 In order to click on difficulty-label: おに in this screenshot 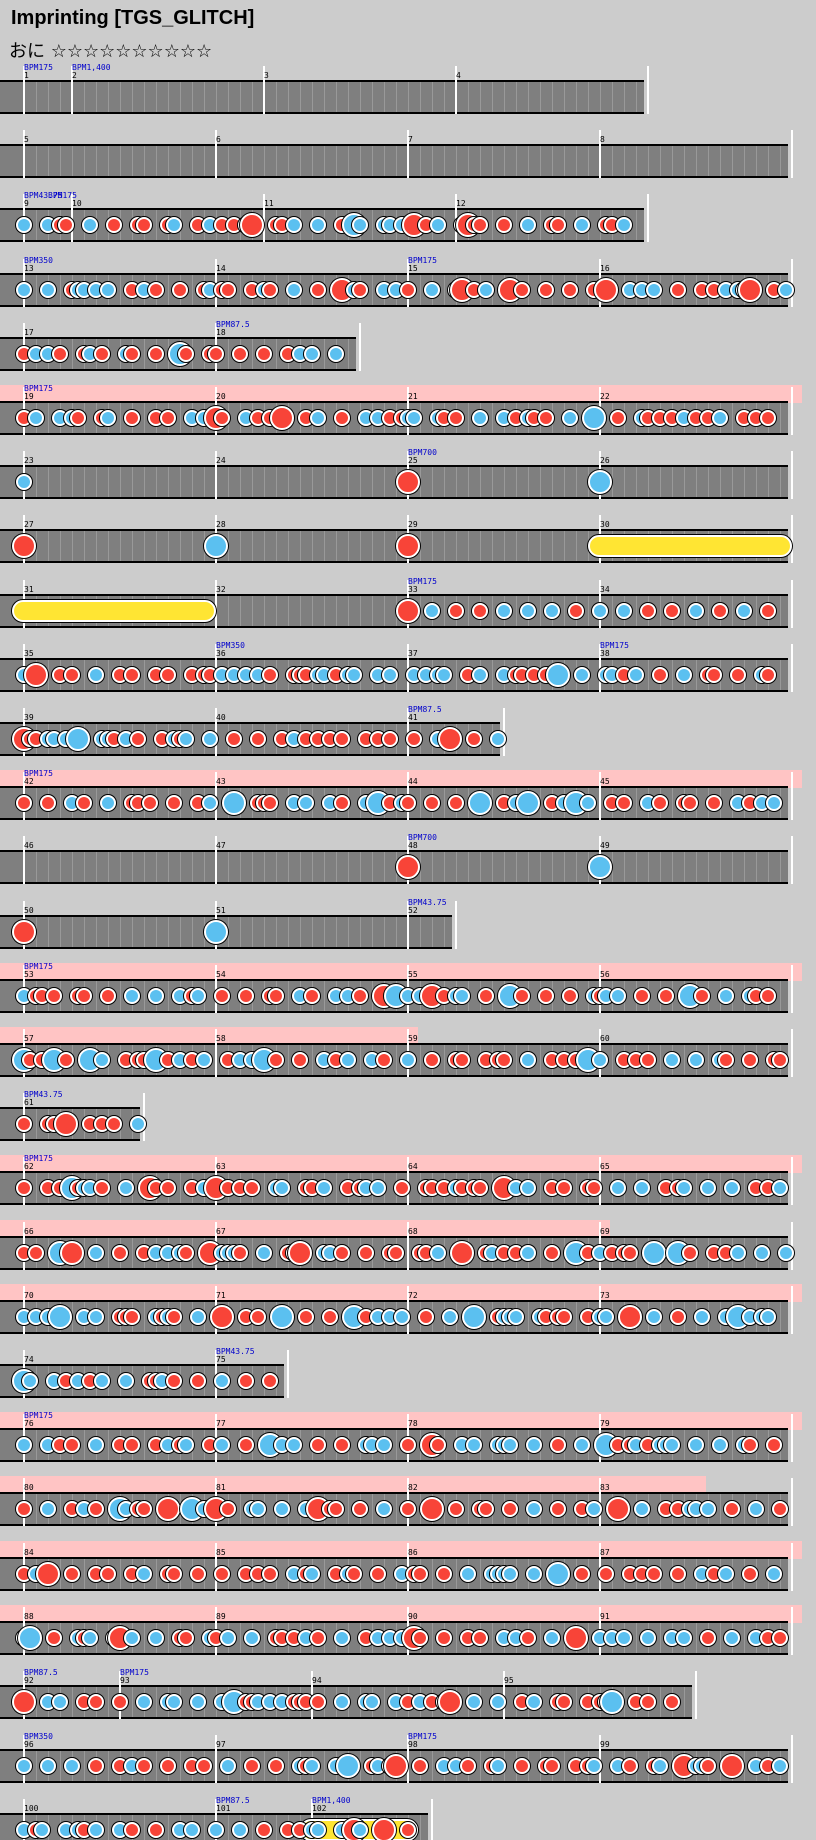, I will do `click(27, 51)`.